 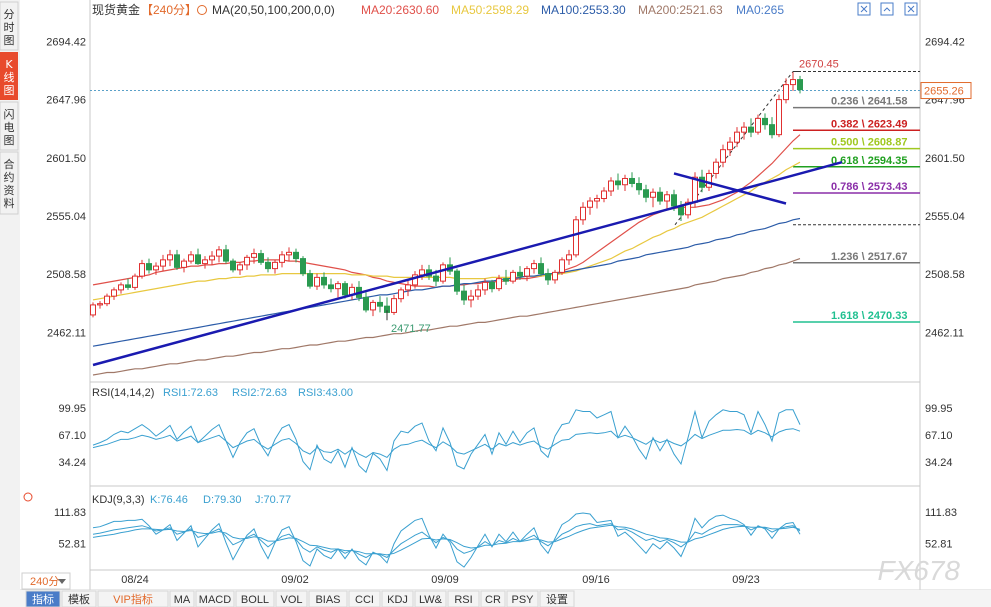 I want to click on toolbar-tab: KDJ, so click(x=397, y=598).